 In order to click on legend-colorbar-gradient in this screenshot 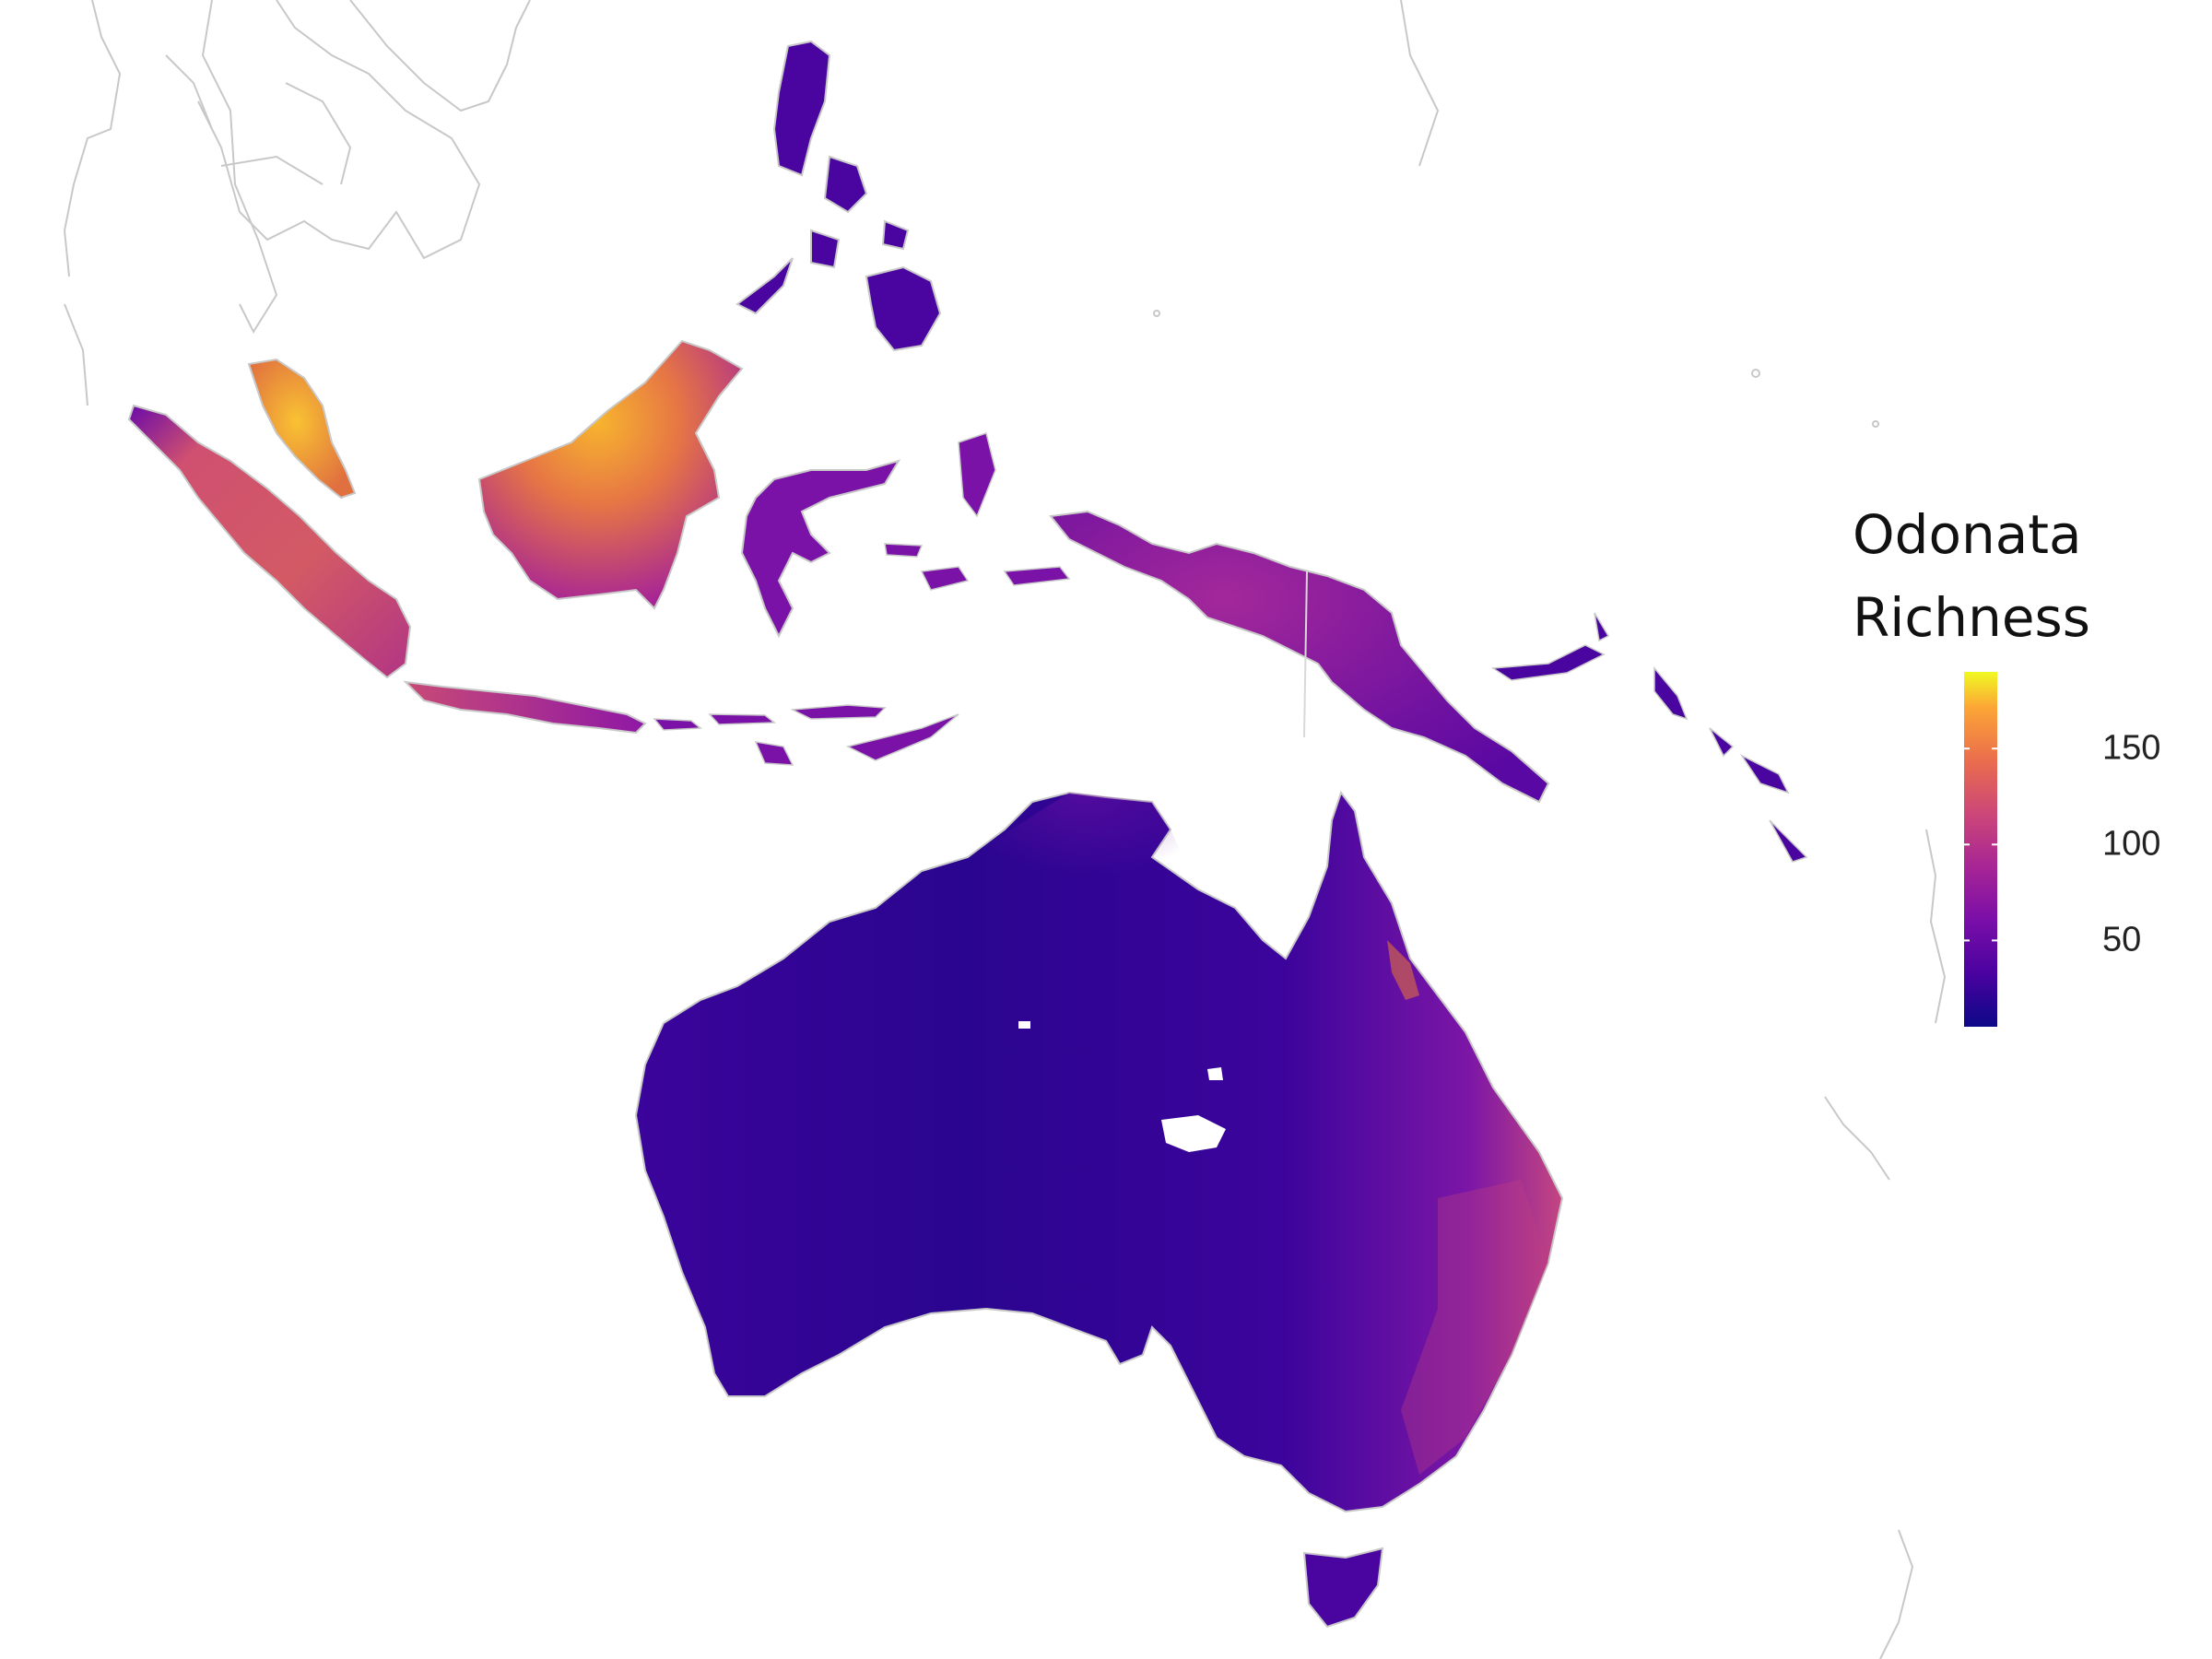, I will do `click(1980, 849)`.